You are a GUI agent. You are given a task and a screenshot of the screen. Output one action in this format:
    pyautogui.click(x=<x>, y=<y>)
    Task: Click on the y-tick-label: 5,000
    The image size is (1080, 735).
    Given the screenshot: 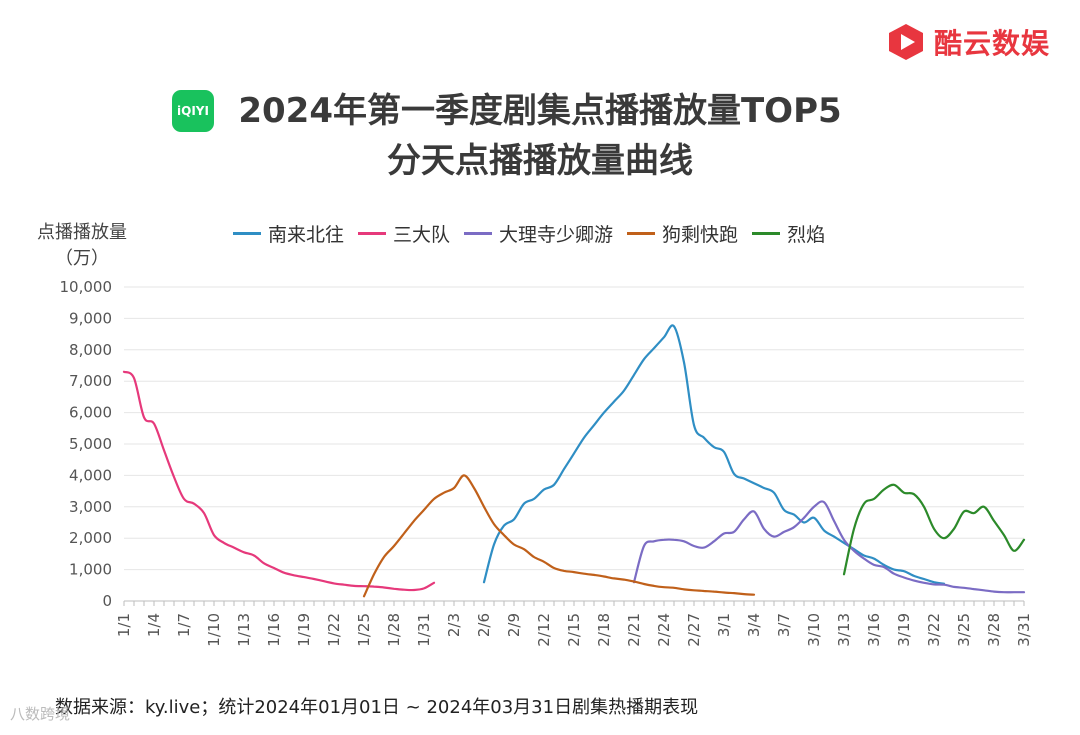 What is the action you would take?
    pyautogui.click(x=90, y=444)
    